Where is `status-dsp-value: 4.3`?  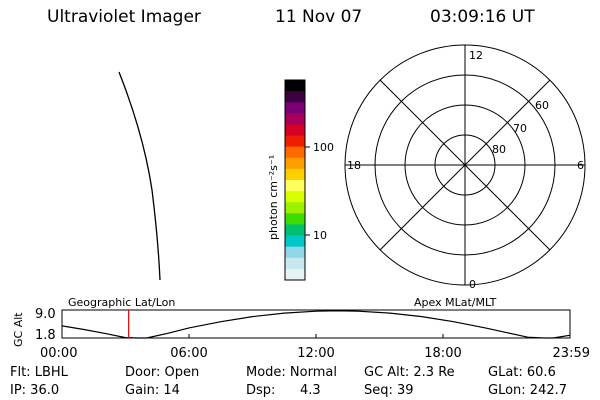
status-dsp-value: 4.3 is located at coordinates (310, 390).